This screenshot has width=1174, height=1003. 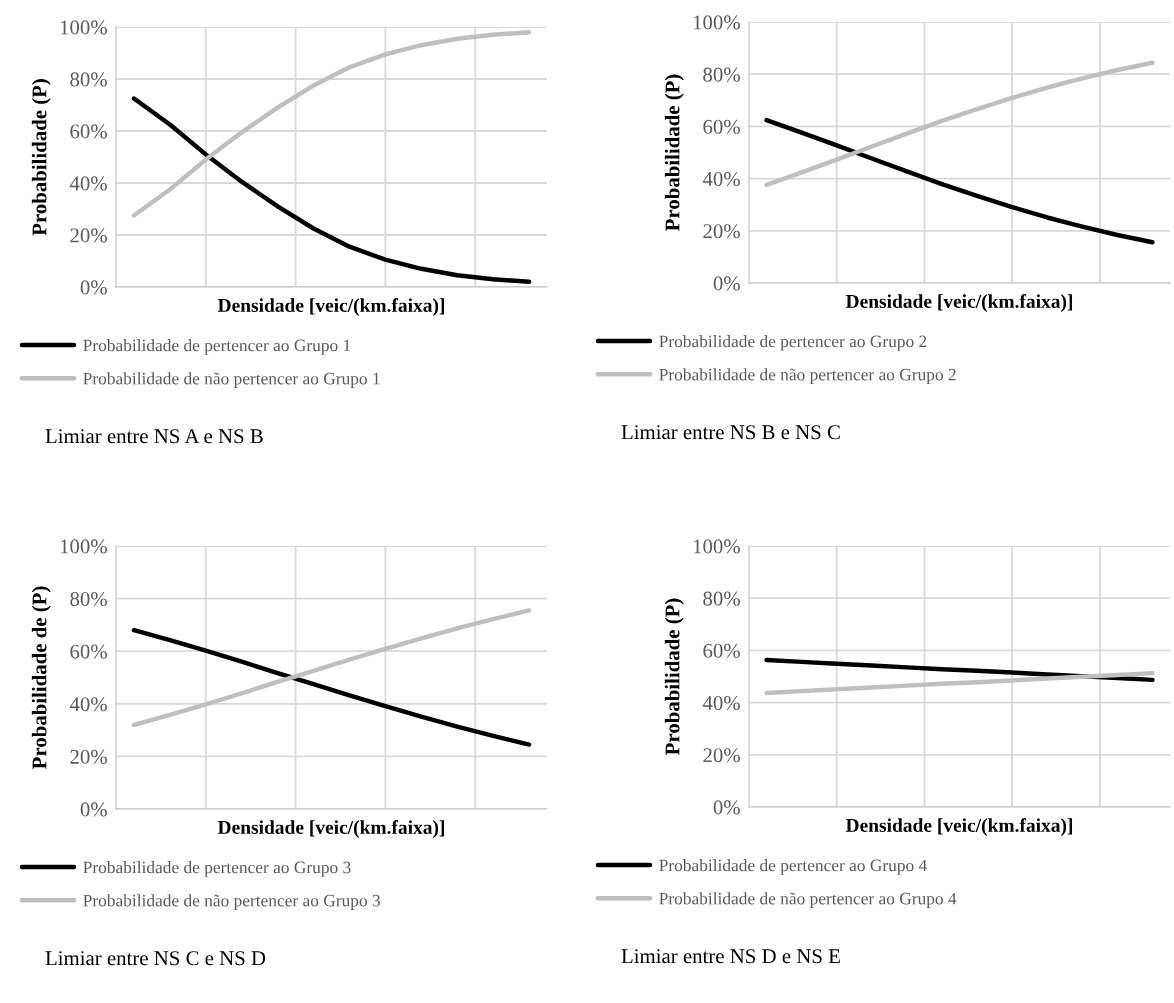 What do you see at coordinates (231, 380) in the screenshot?
I see `legend-label: Probabilidade de não pertencer ao Grupo 1` at bounding box center [231, 380].